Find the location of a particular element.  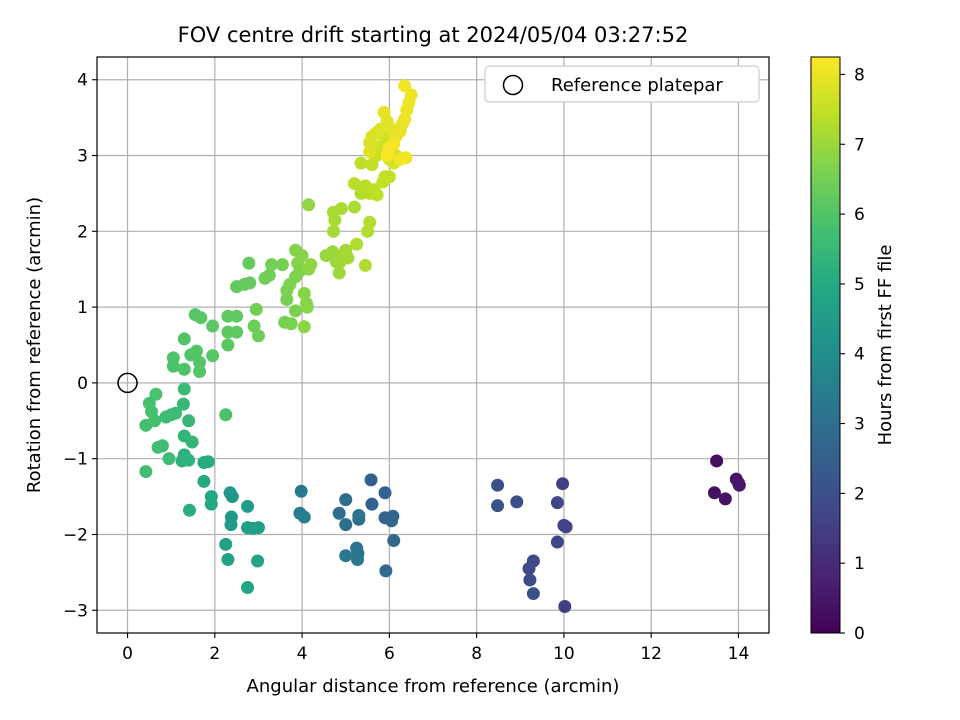

colorbar-tick-label: 1 is located at coordinates (859, 564).